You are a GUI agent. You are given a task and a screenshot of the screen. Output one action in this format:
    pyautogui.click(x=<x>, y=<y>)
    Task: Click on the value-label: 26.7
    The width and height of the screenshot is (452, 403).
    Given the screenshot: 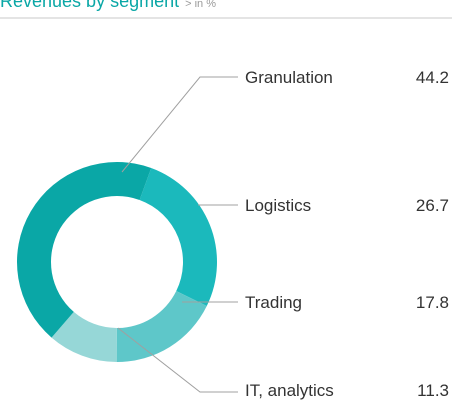 What is the action you would take?
    pyautogui.click(x=432, y=205)
    